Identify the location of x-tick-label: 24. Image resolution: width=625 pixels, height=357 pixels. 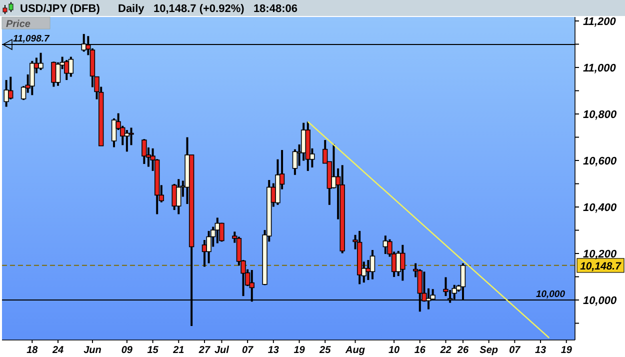
(57, 350).